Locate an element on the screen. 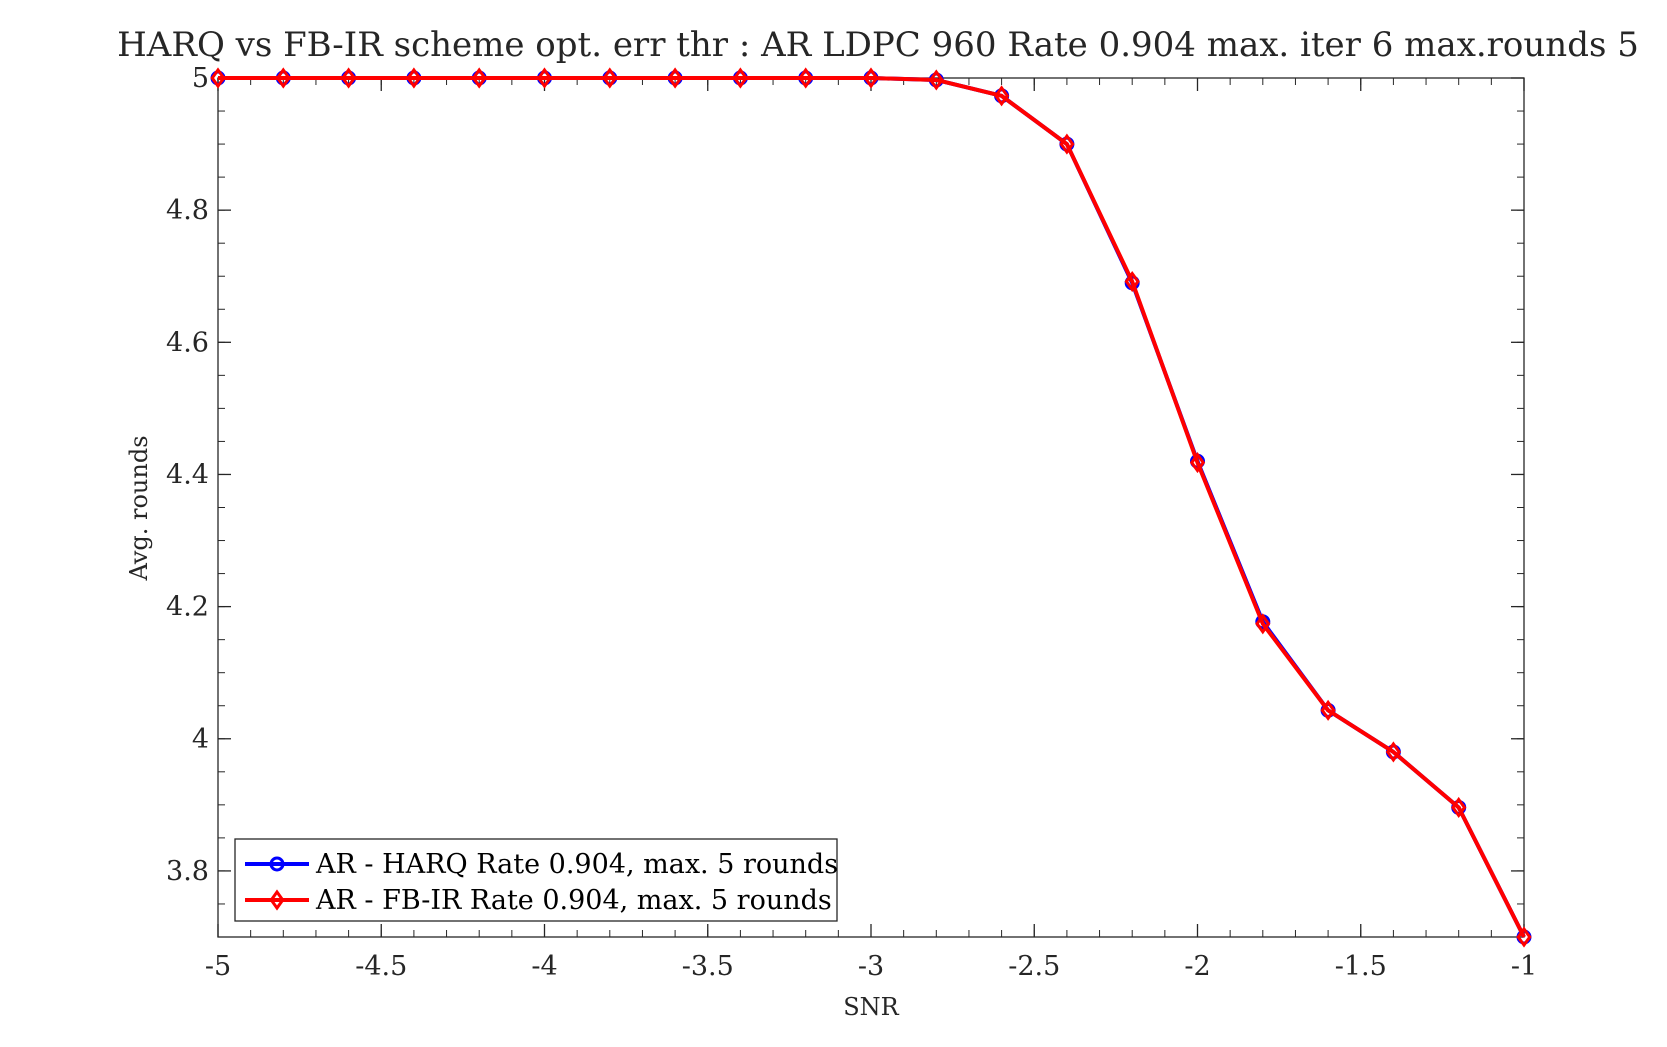 This screenshot has height=1047, width=1667. x-tick-labels: -5 -4.5 -4 -3.5 -3 -2.5 -2 -1.5 -1 is located at coordinates (871, 966).